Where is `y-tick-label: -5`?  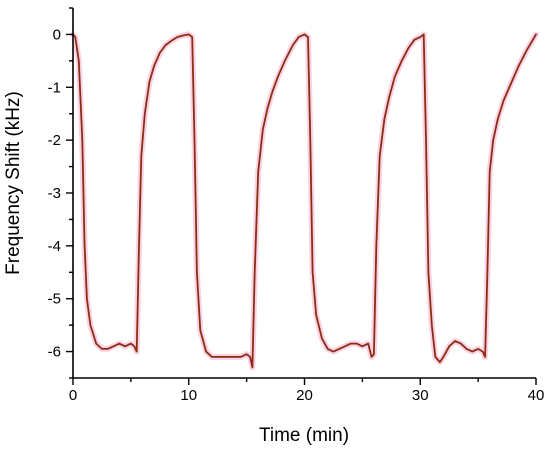 y-tick-label: -5 is located at coordinates (54, 299).